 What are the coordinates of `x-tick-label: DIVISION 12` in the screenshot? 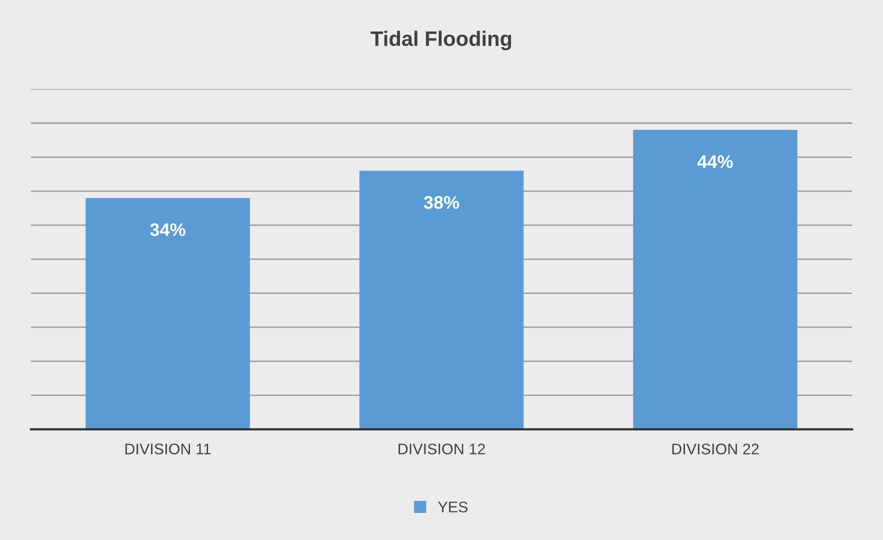 It's located at (441, 449).